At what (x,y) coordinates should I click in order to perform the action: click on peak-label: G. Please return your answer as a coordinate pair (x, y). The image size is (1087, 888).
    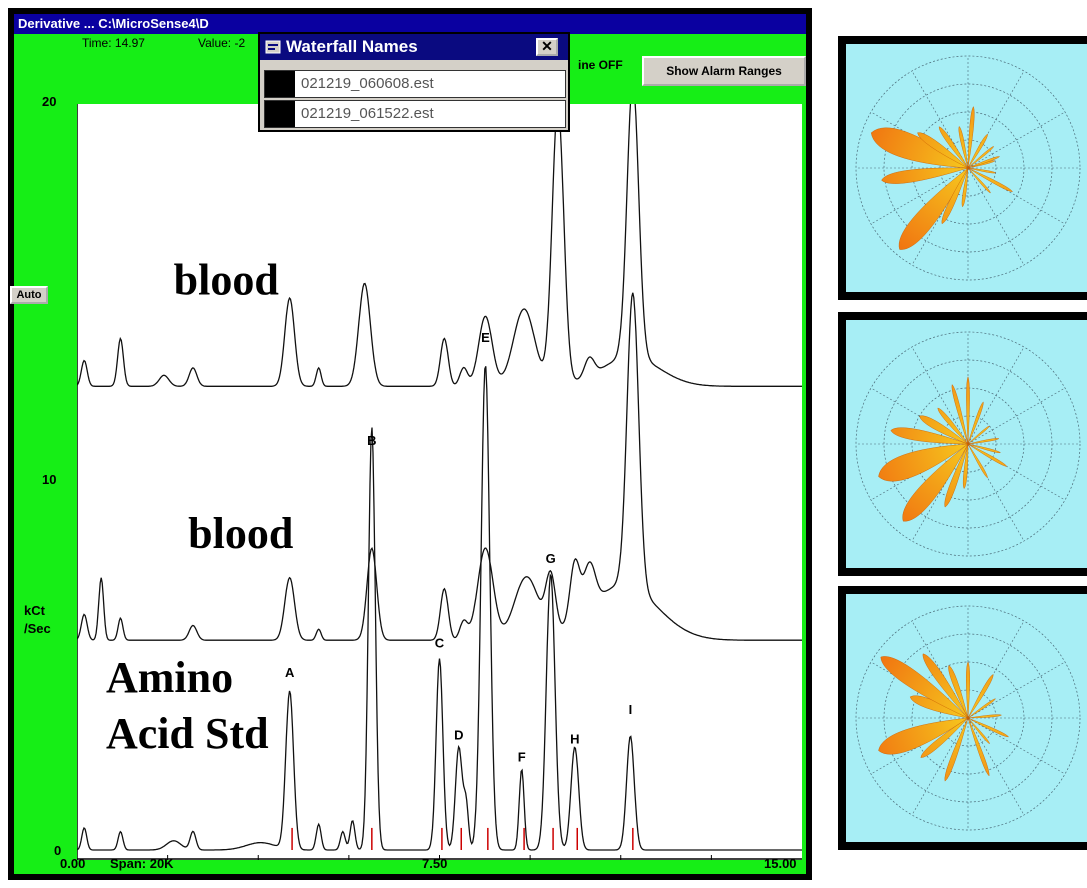
    Looking at the image, I should click on (551, 558).